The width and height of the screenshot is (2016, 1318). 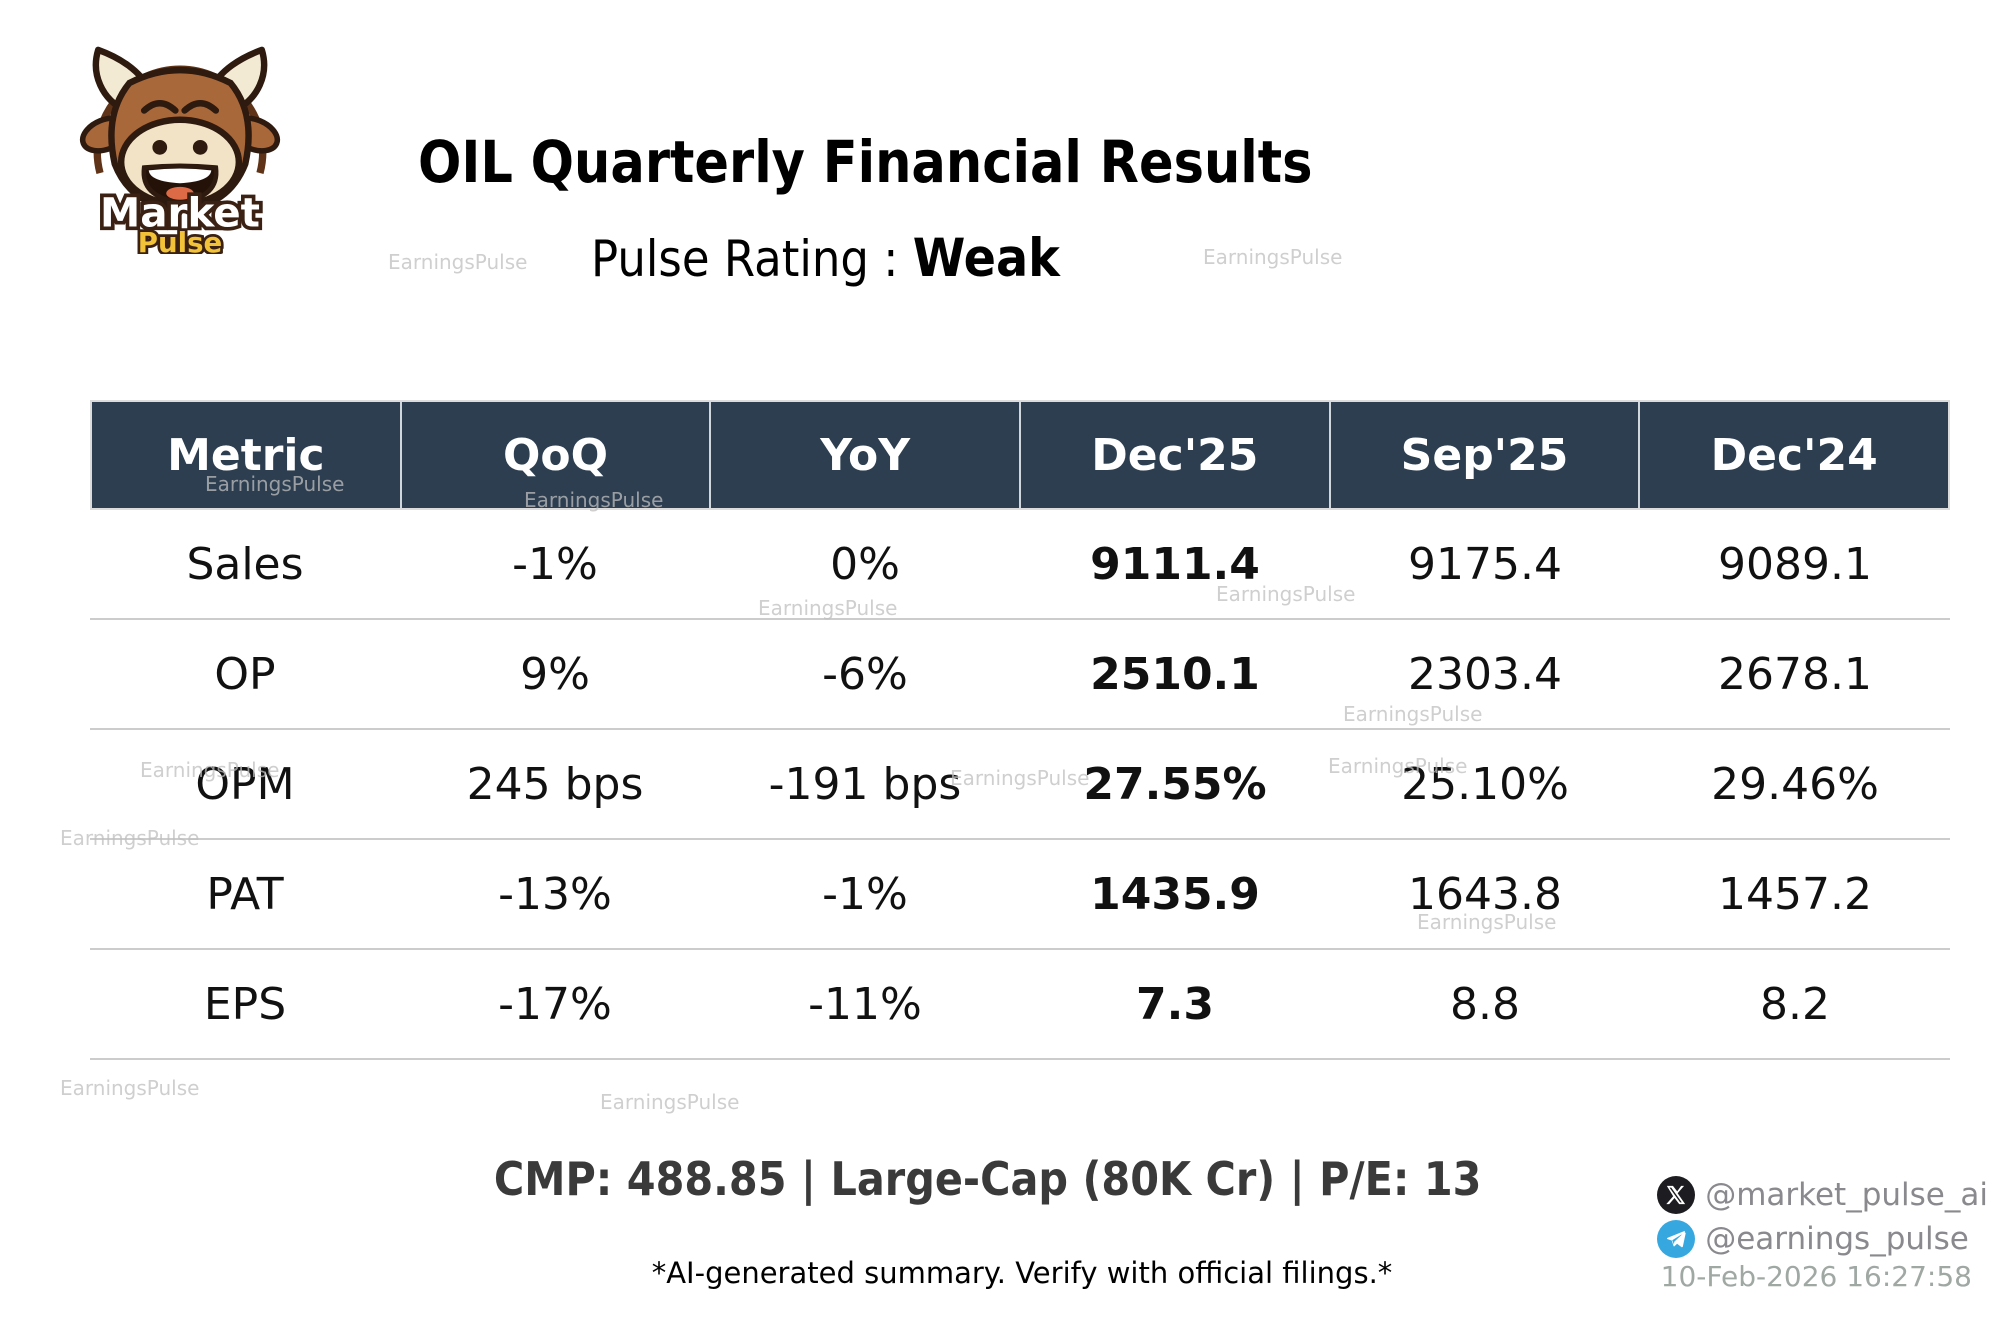 What do you see at coordinates (555, 674) in the screenshot?
I see `cell-value: 9%` at bounding box center [555, 674].